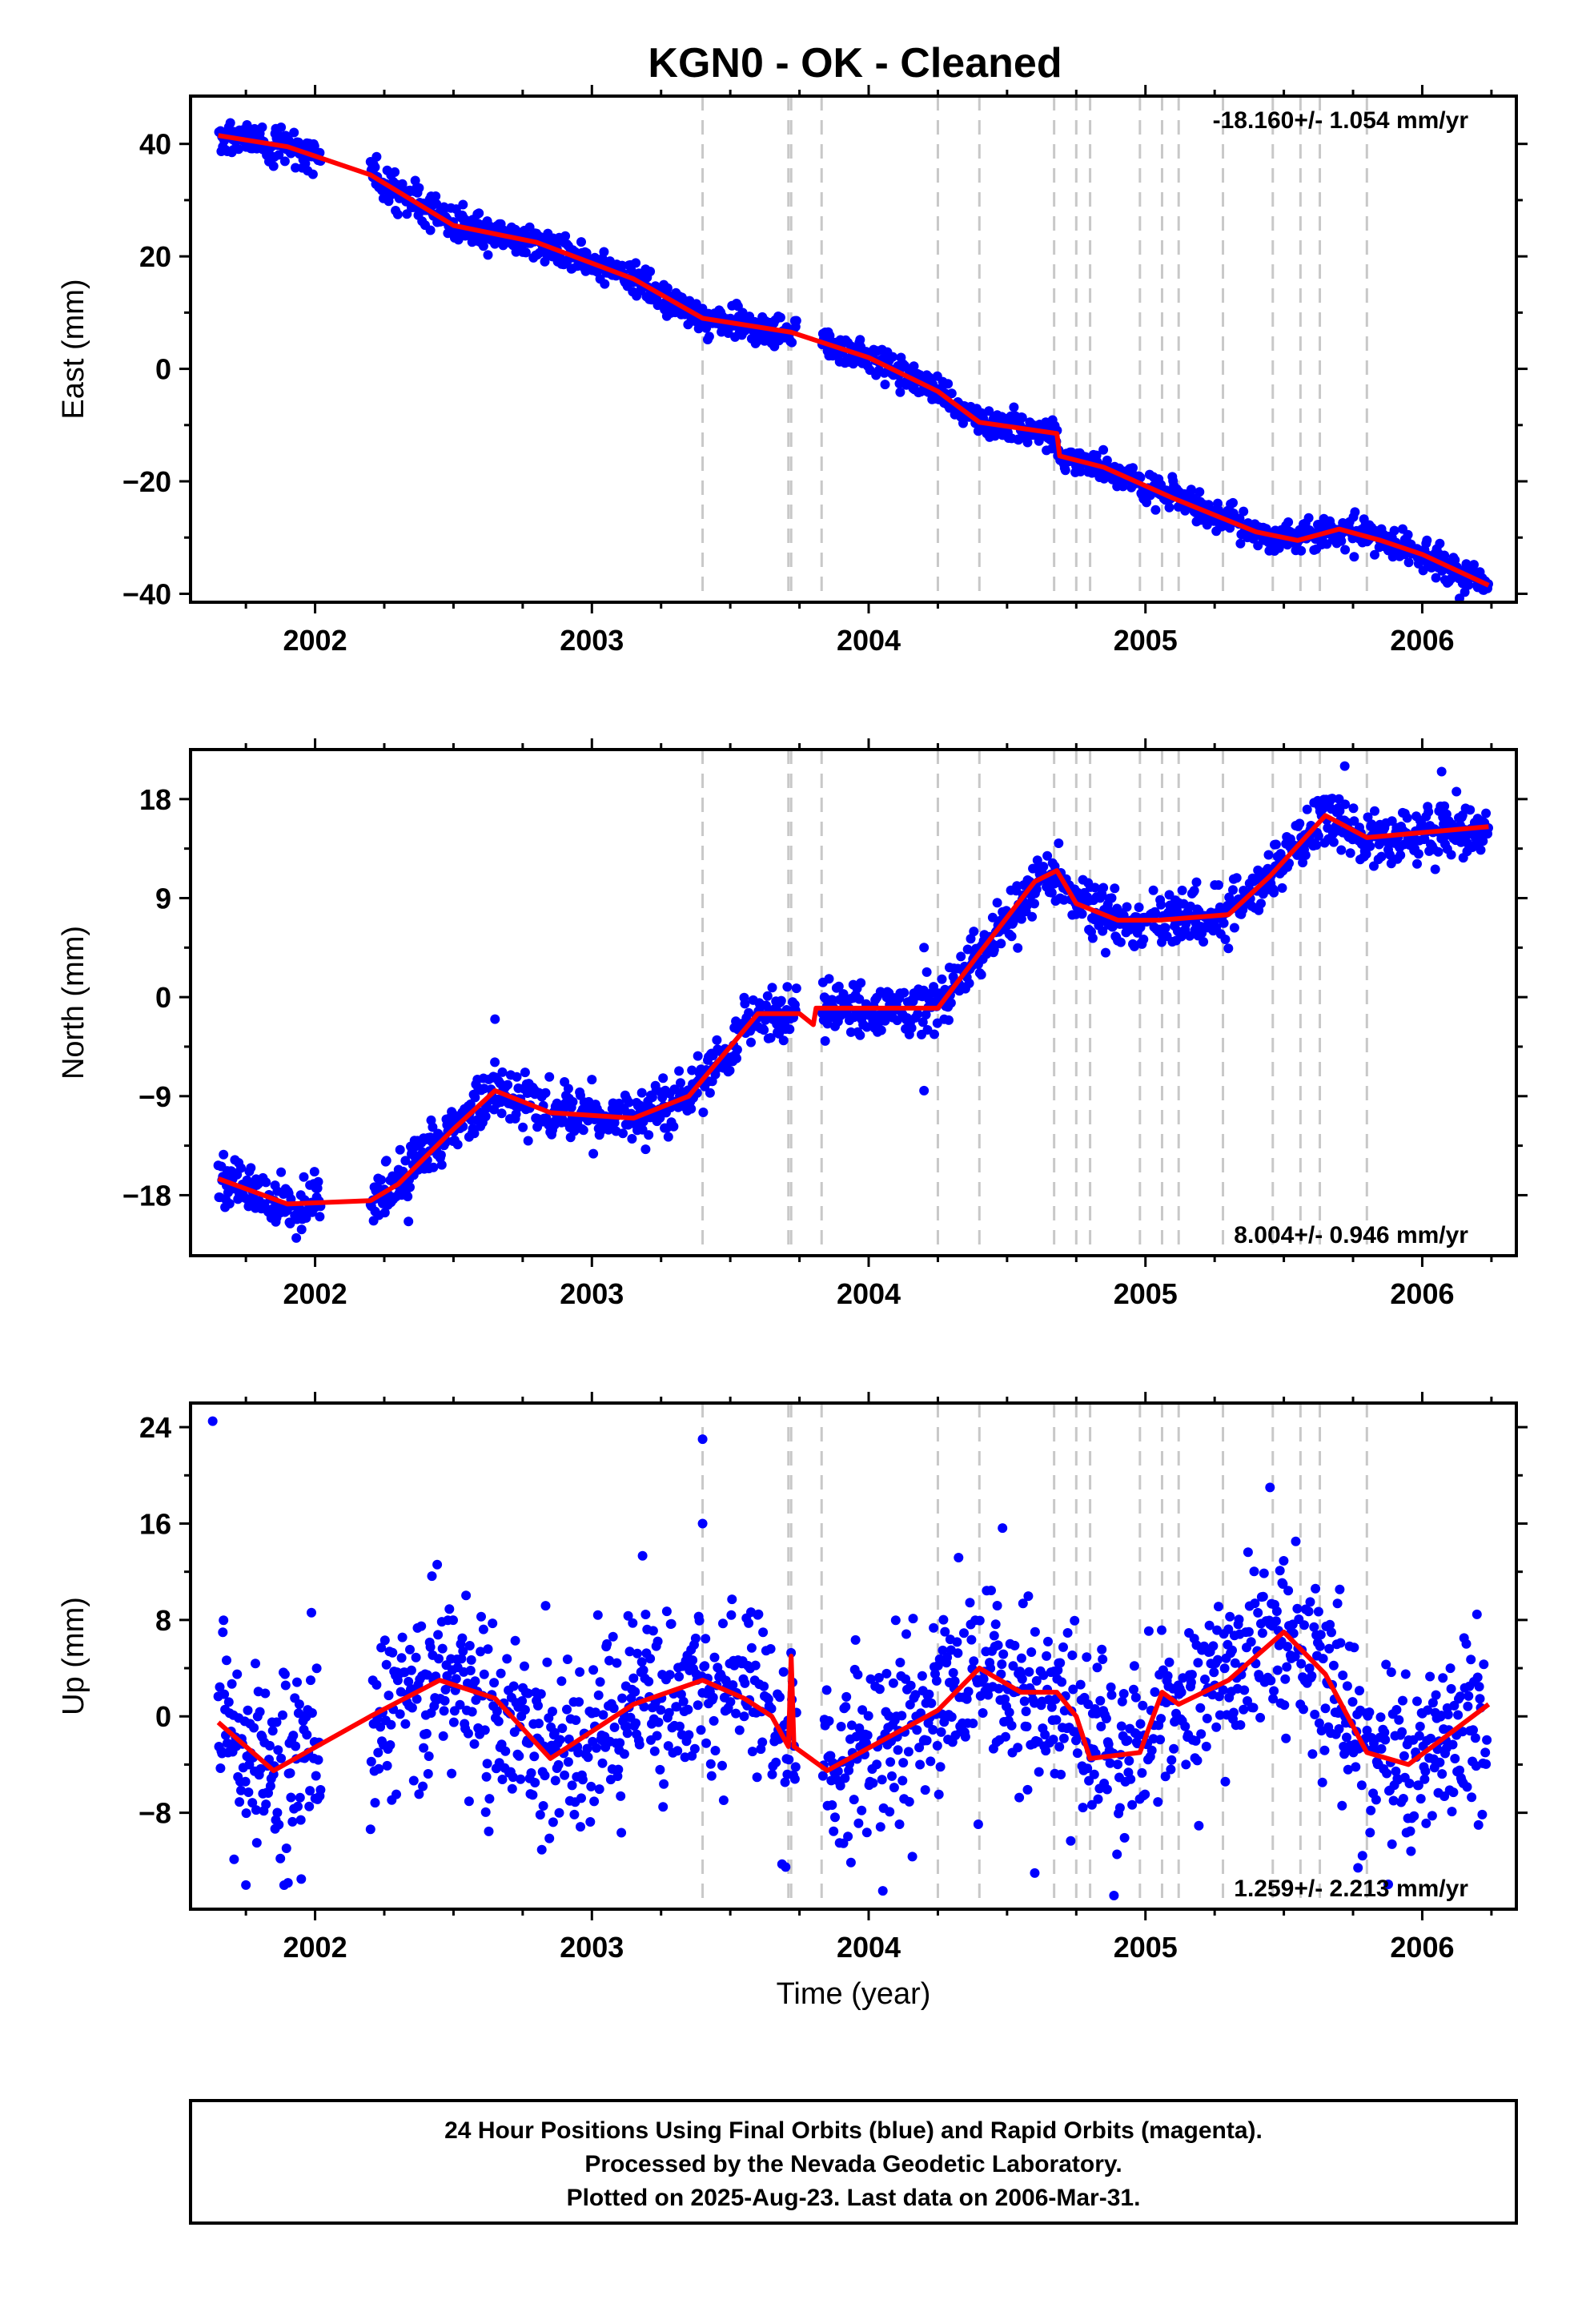  What do you see at coordinates (315, 1294) in the screenshot?
I see `x-tick-label: 2002` at bounding box center [315, 1294].